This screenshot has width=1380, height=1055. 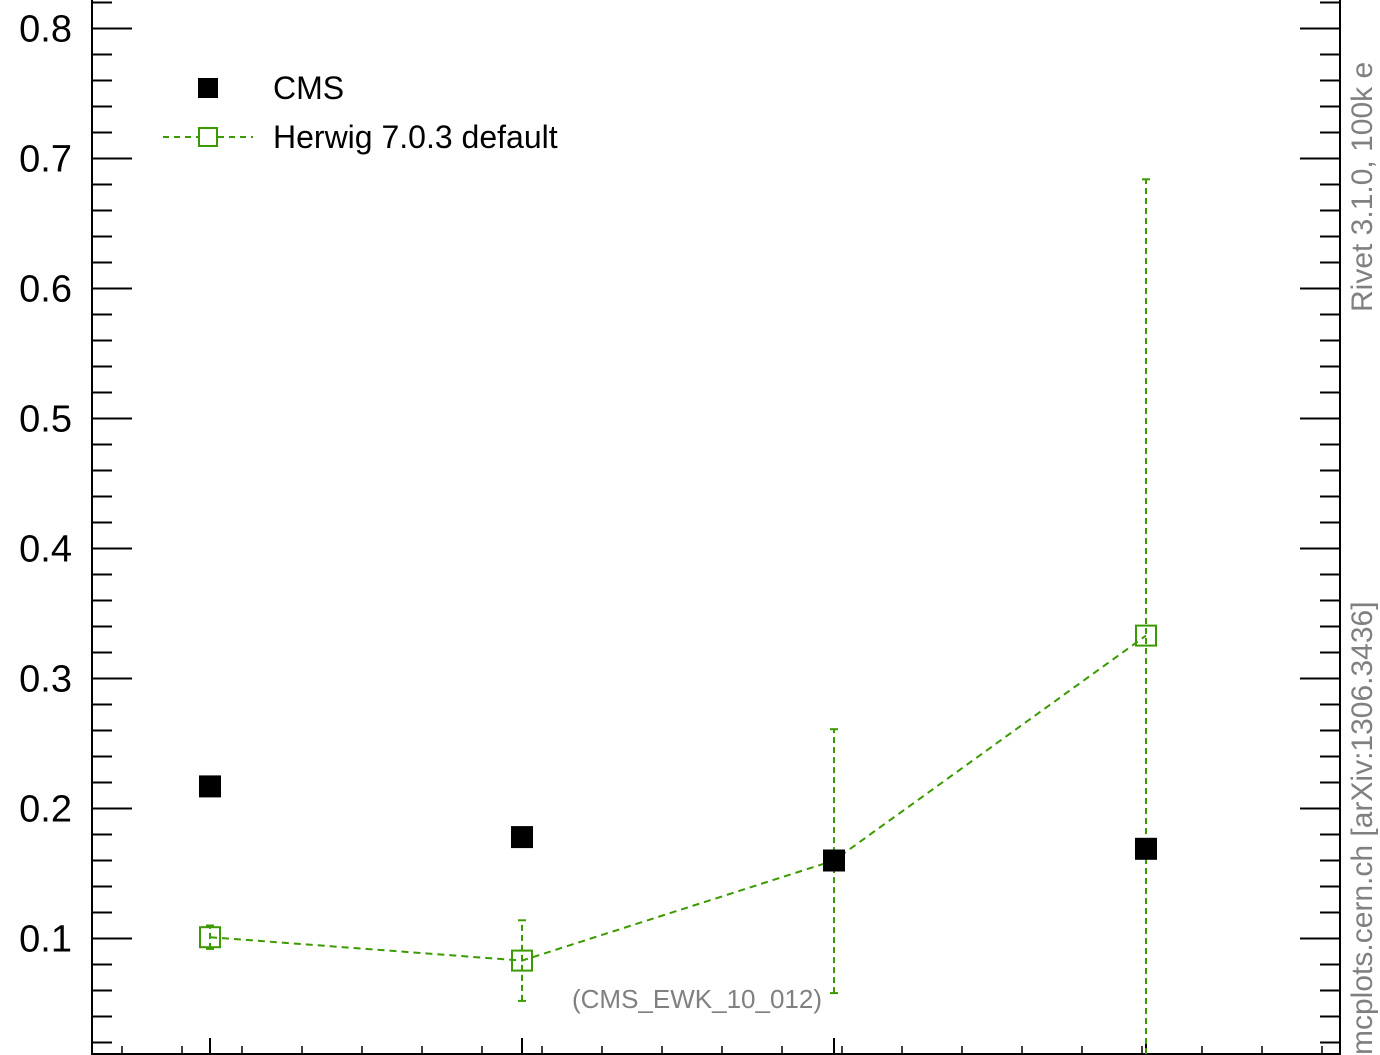 I want to click on y-tick-label: 0.3, so click(x=45, y=680).